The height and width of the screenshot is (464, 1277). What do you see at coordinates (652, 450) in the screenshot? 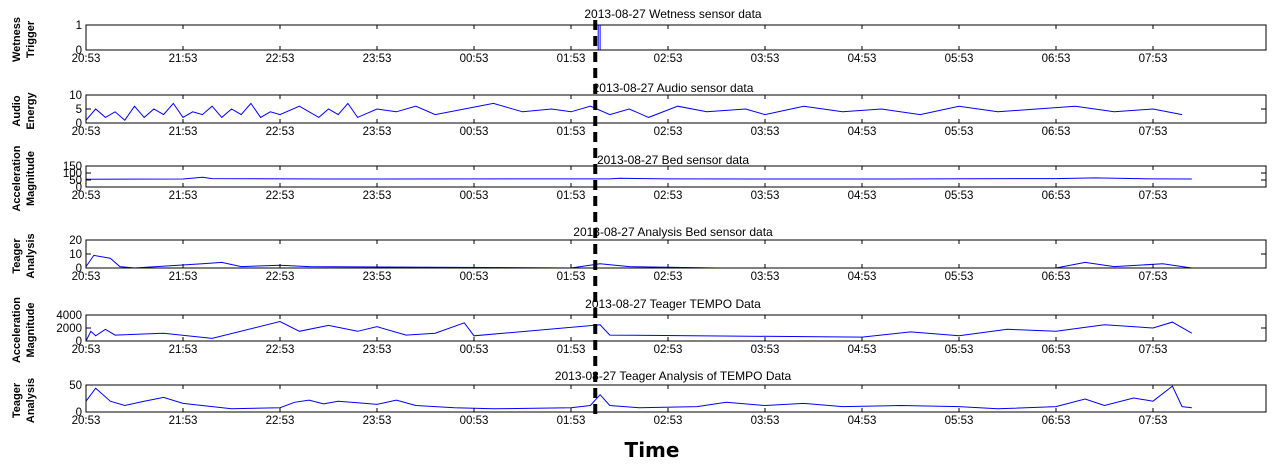
I see `x-axis-label: Time` at bounding box center [652, 450].